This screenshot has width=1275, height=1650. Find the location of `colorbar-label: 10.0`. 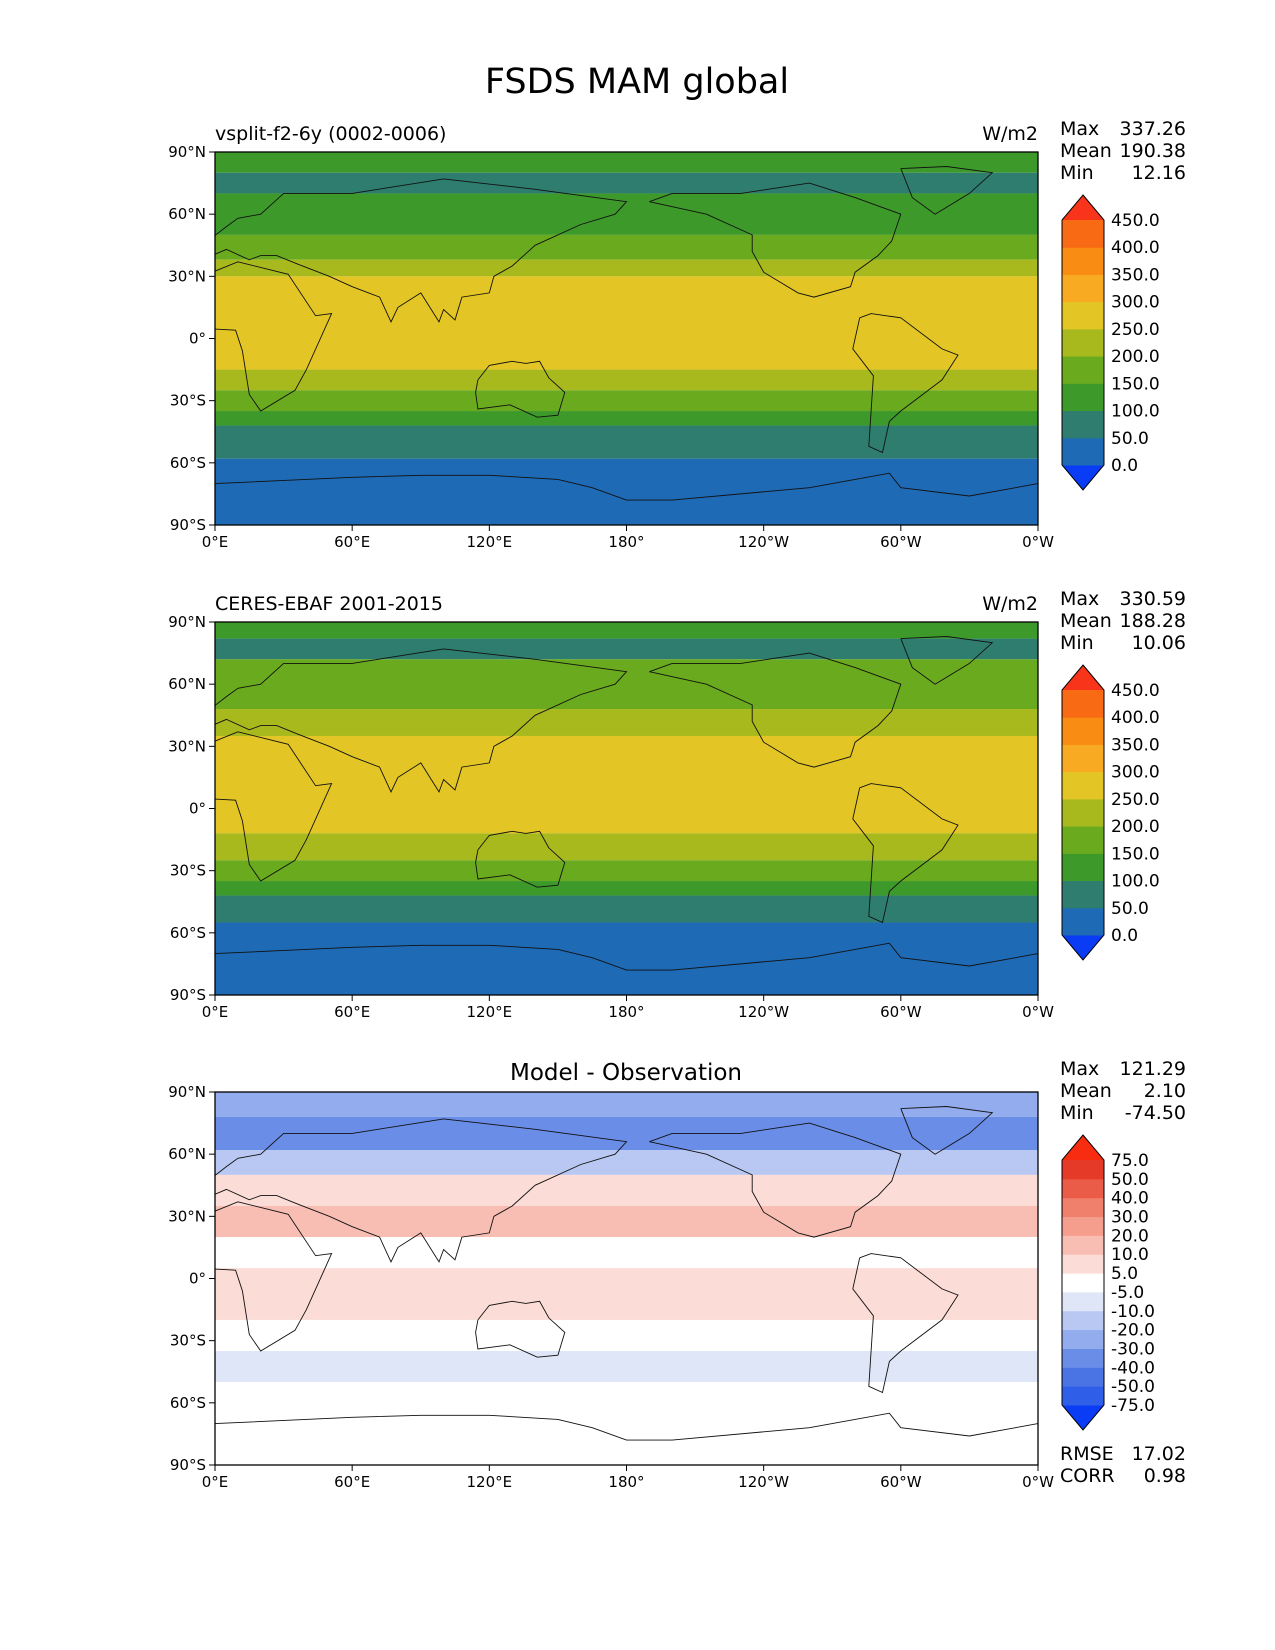

colorbar-label: 10.0 is located at coordinates (1130, 1255).